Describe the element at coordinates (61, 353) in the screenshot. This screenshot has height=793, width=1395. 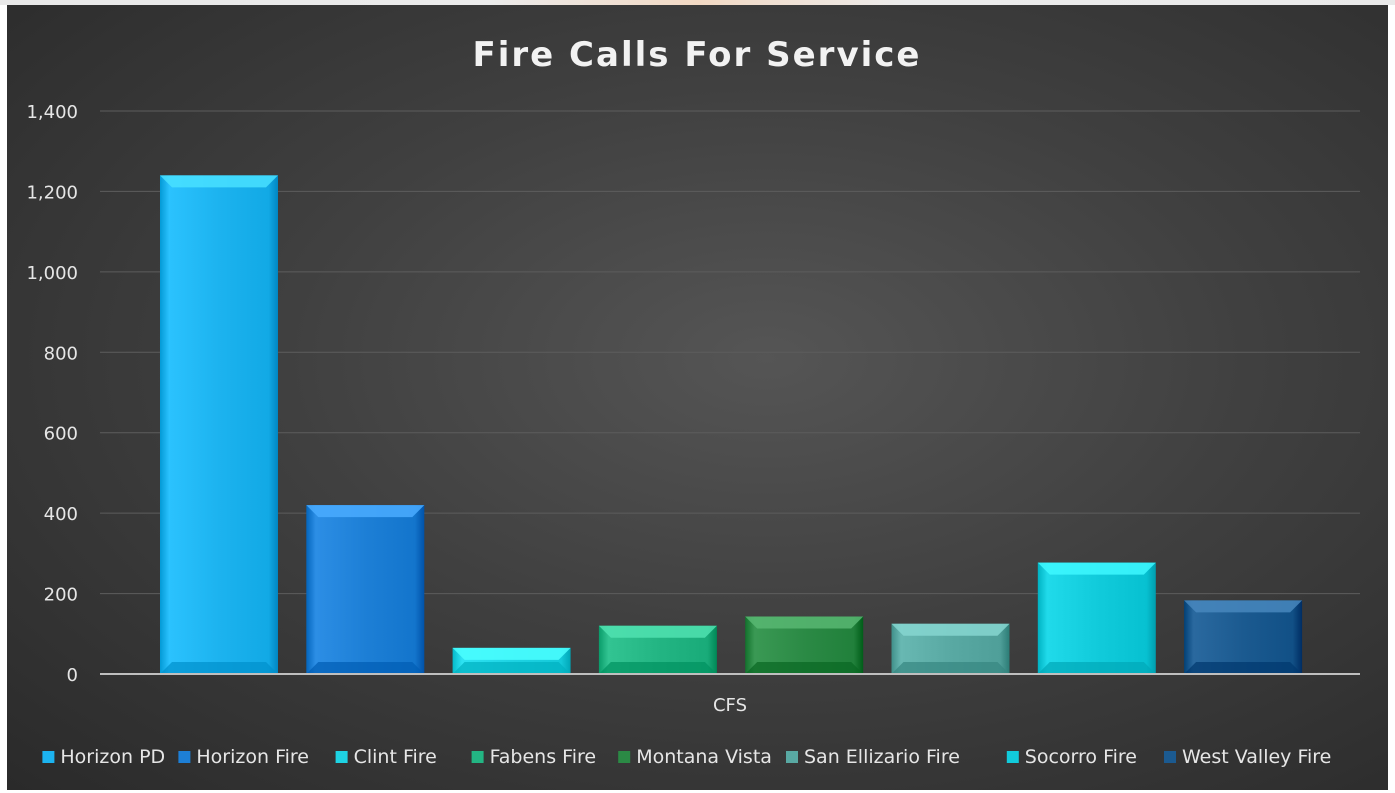
I see `y-tick-label: 800` at that location.